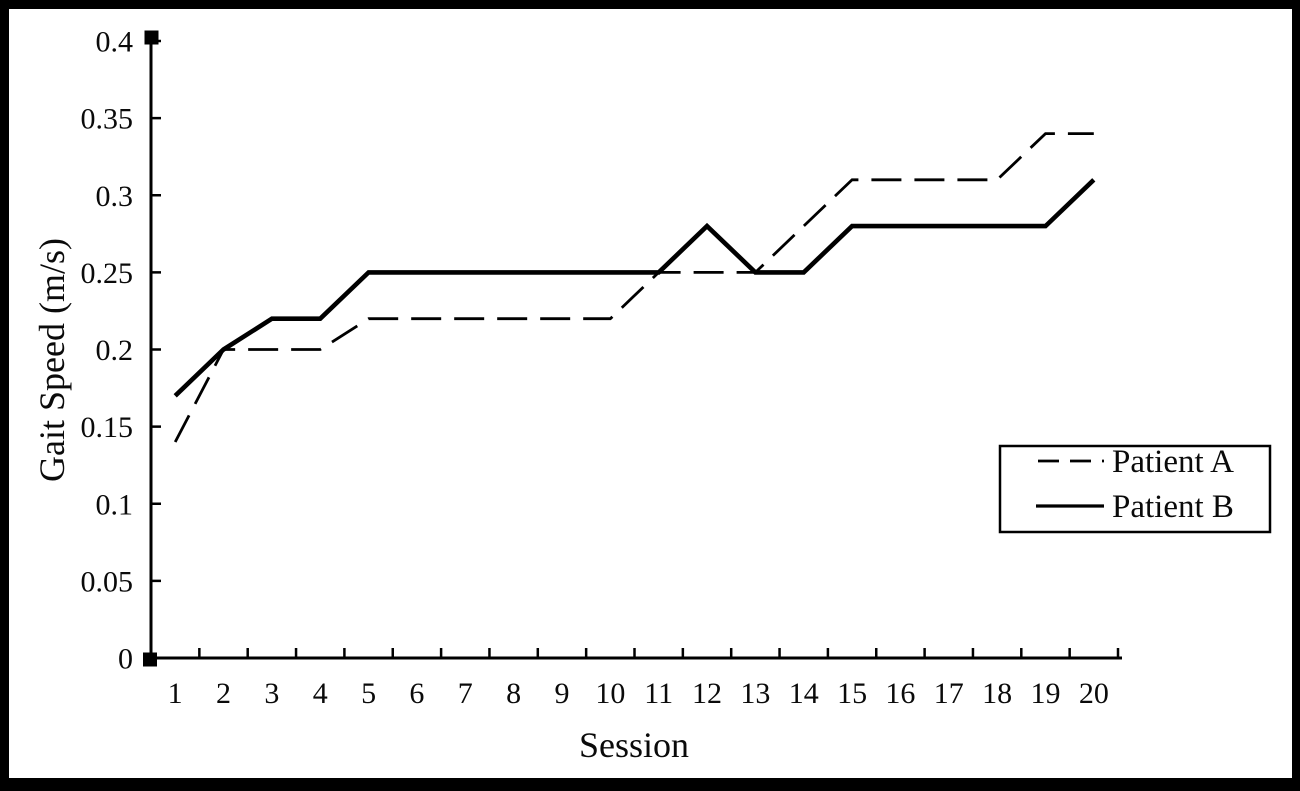 The width and height of the screenshot is (1300, 791). Describe the element at coordinates (125, 659) in the screenshot. I see `y-tick-label: 0` at that location.